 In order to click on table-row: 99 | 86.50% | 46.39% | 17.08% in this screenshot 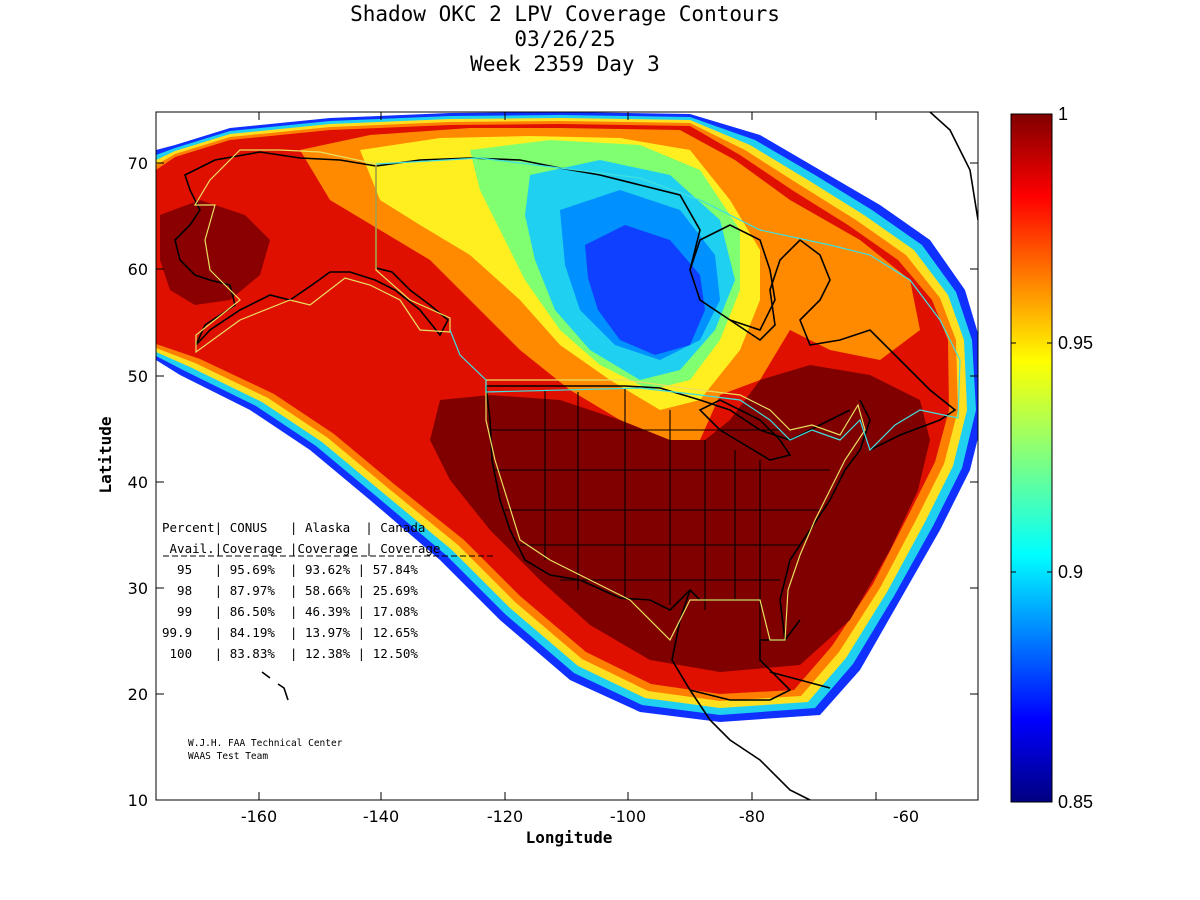, I will do `click(290, 611)`.